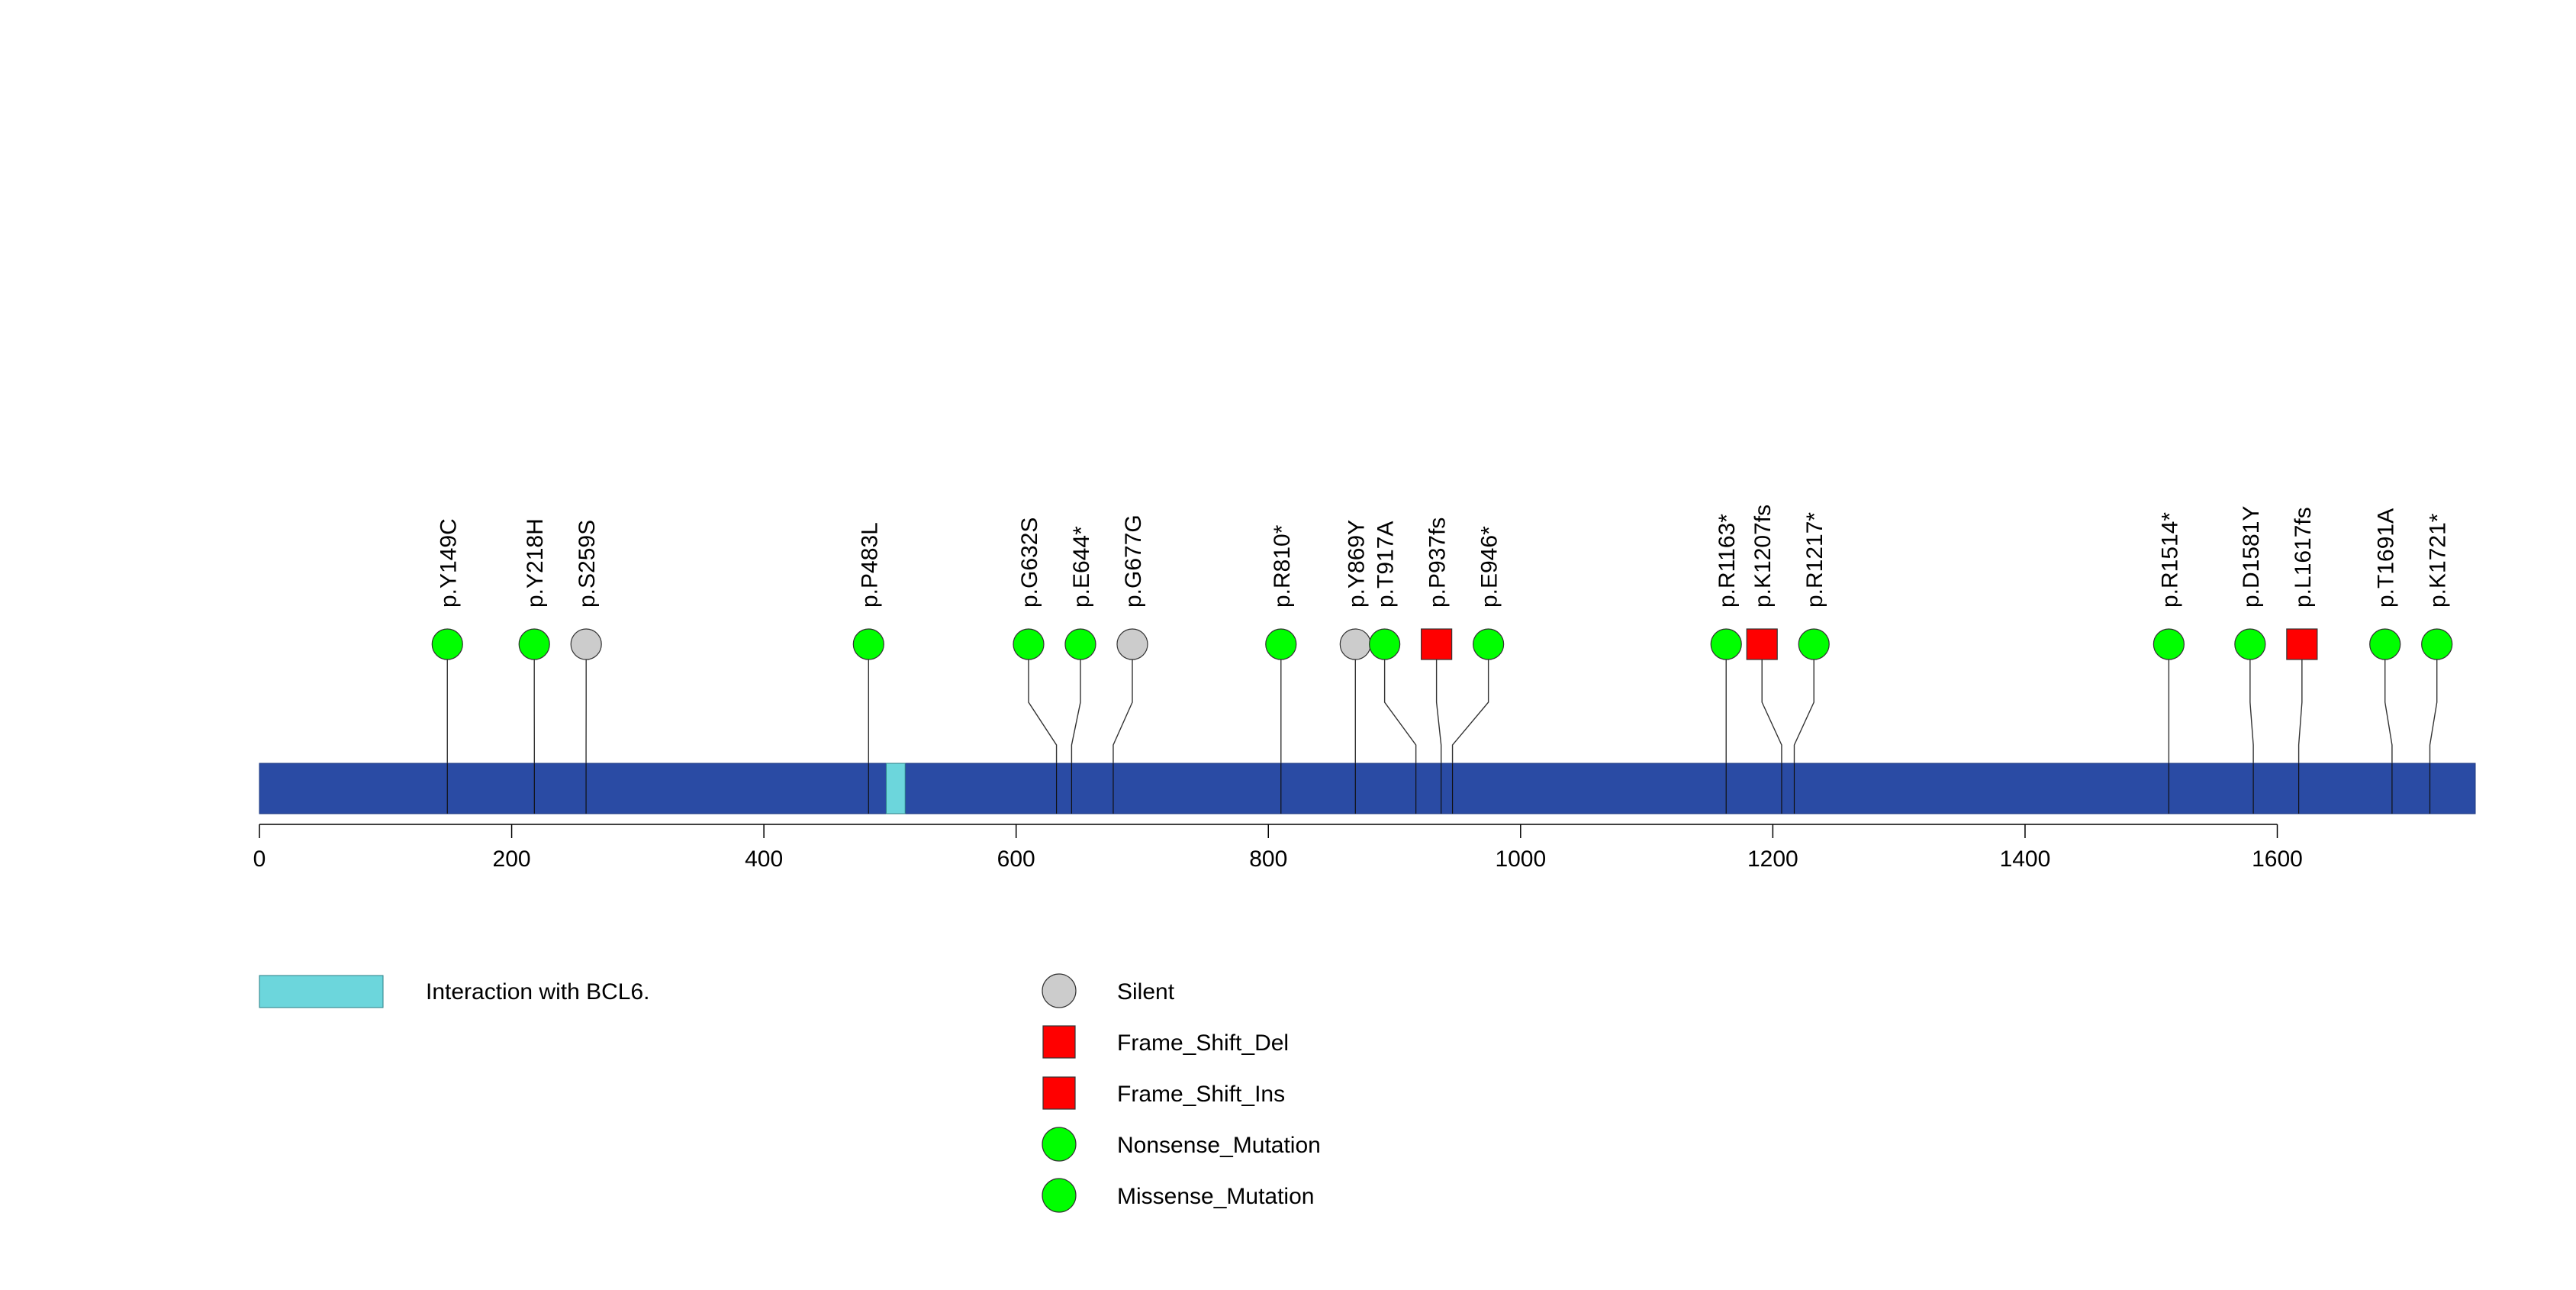 This screenshot has width=2576, height=1290. Describe the element at coordinates (1219, 1146) in the screenshot. I see `legend-nonsense-mutation-label: Nonsense_Mutation` at that location.